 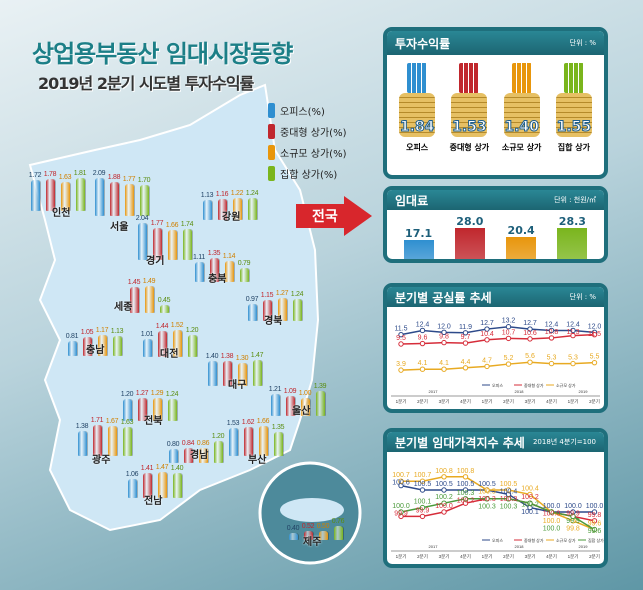 What do you see at coordinates (521, 230) in the screenshot?
I see `rent-value: 20.4` at bounding box center [521, 230].